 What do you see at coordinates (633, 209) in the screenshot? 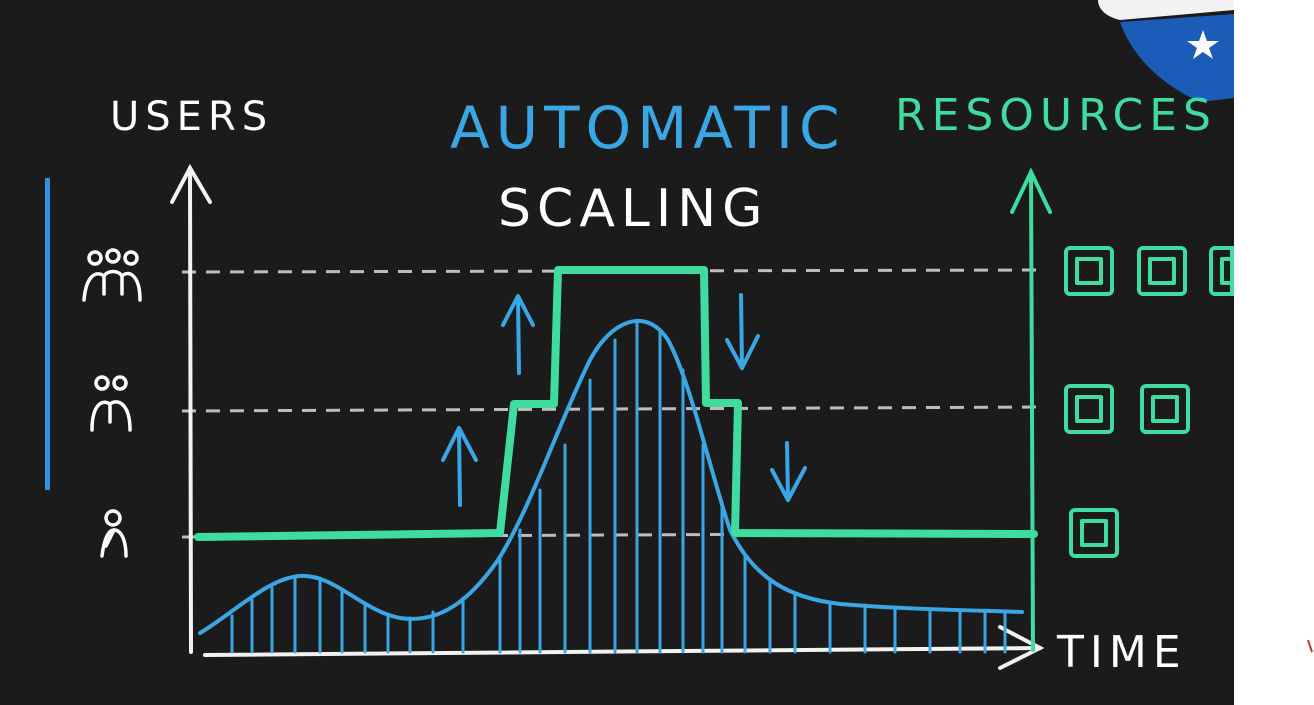
I see `diagram-title-line2: SCALING` at bounding box center [633, 209].